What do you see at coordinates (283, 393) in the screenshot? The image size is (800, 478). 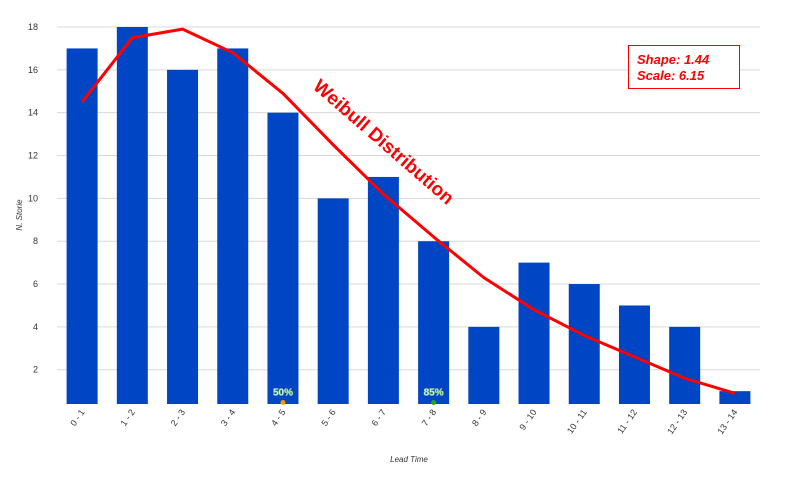 I see `percentile-label: 50%` at bounding box center [283, 393].